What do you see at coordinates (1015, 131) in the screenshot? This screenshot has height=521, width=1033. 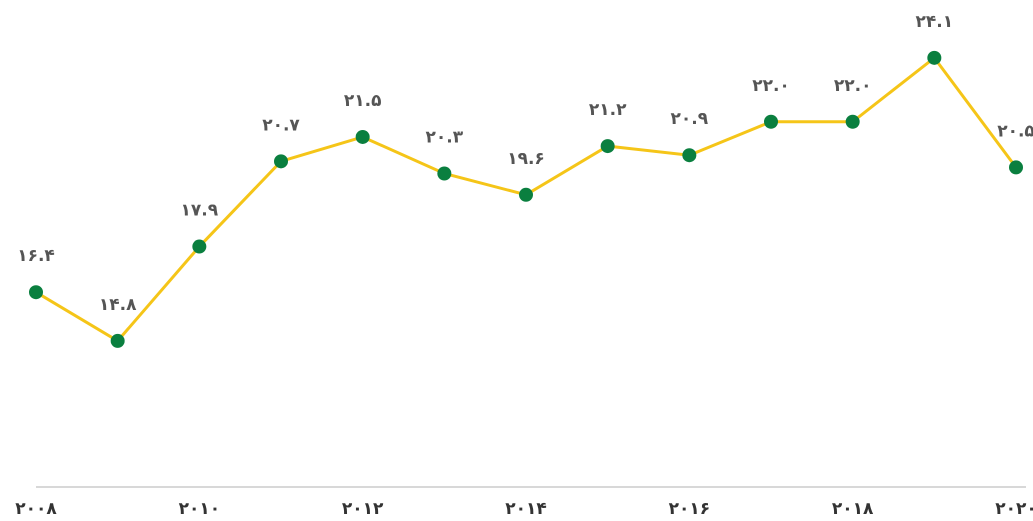 I see `data-label: ۲۰.۵` at bounding box center [1015, 131].